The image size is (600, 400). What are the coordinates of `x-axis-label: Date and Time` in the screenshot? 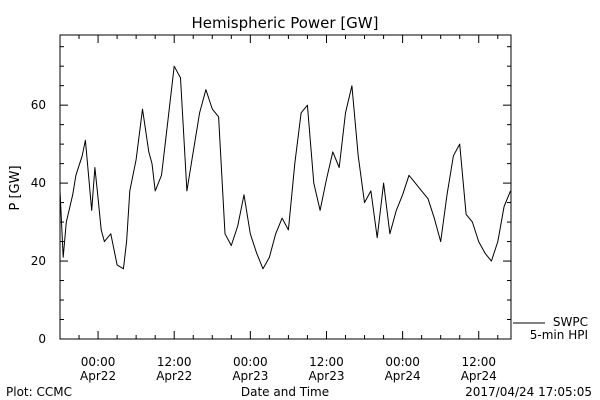 It's located at (285, 392).